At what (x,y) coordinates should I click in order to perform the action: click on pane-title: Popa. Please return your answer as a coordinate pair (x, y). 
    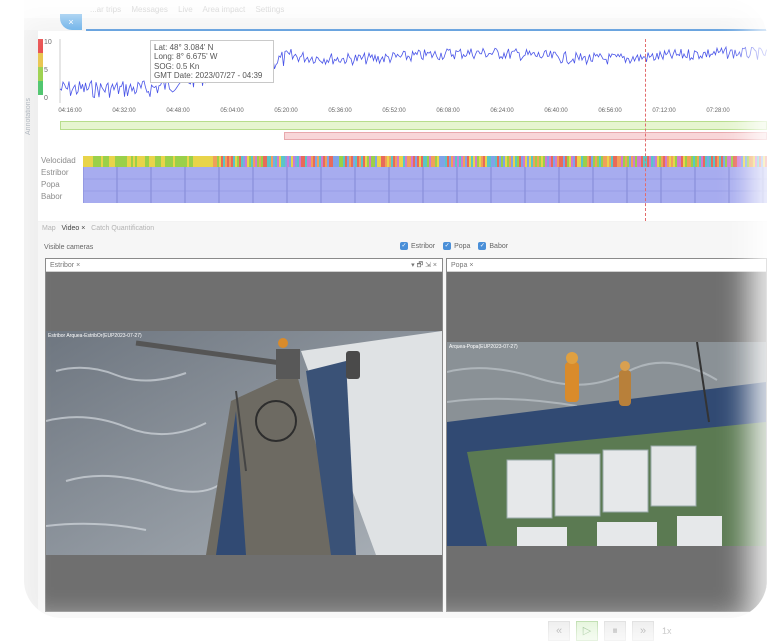
    Looking at the image, I should click on (459, 265).